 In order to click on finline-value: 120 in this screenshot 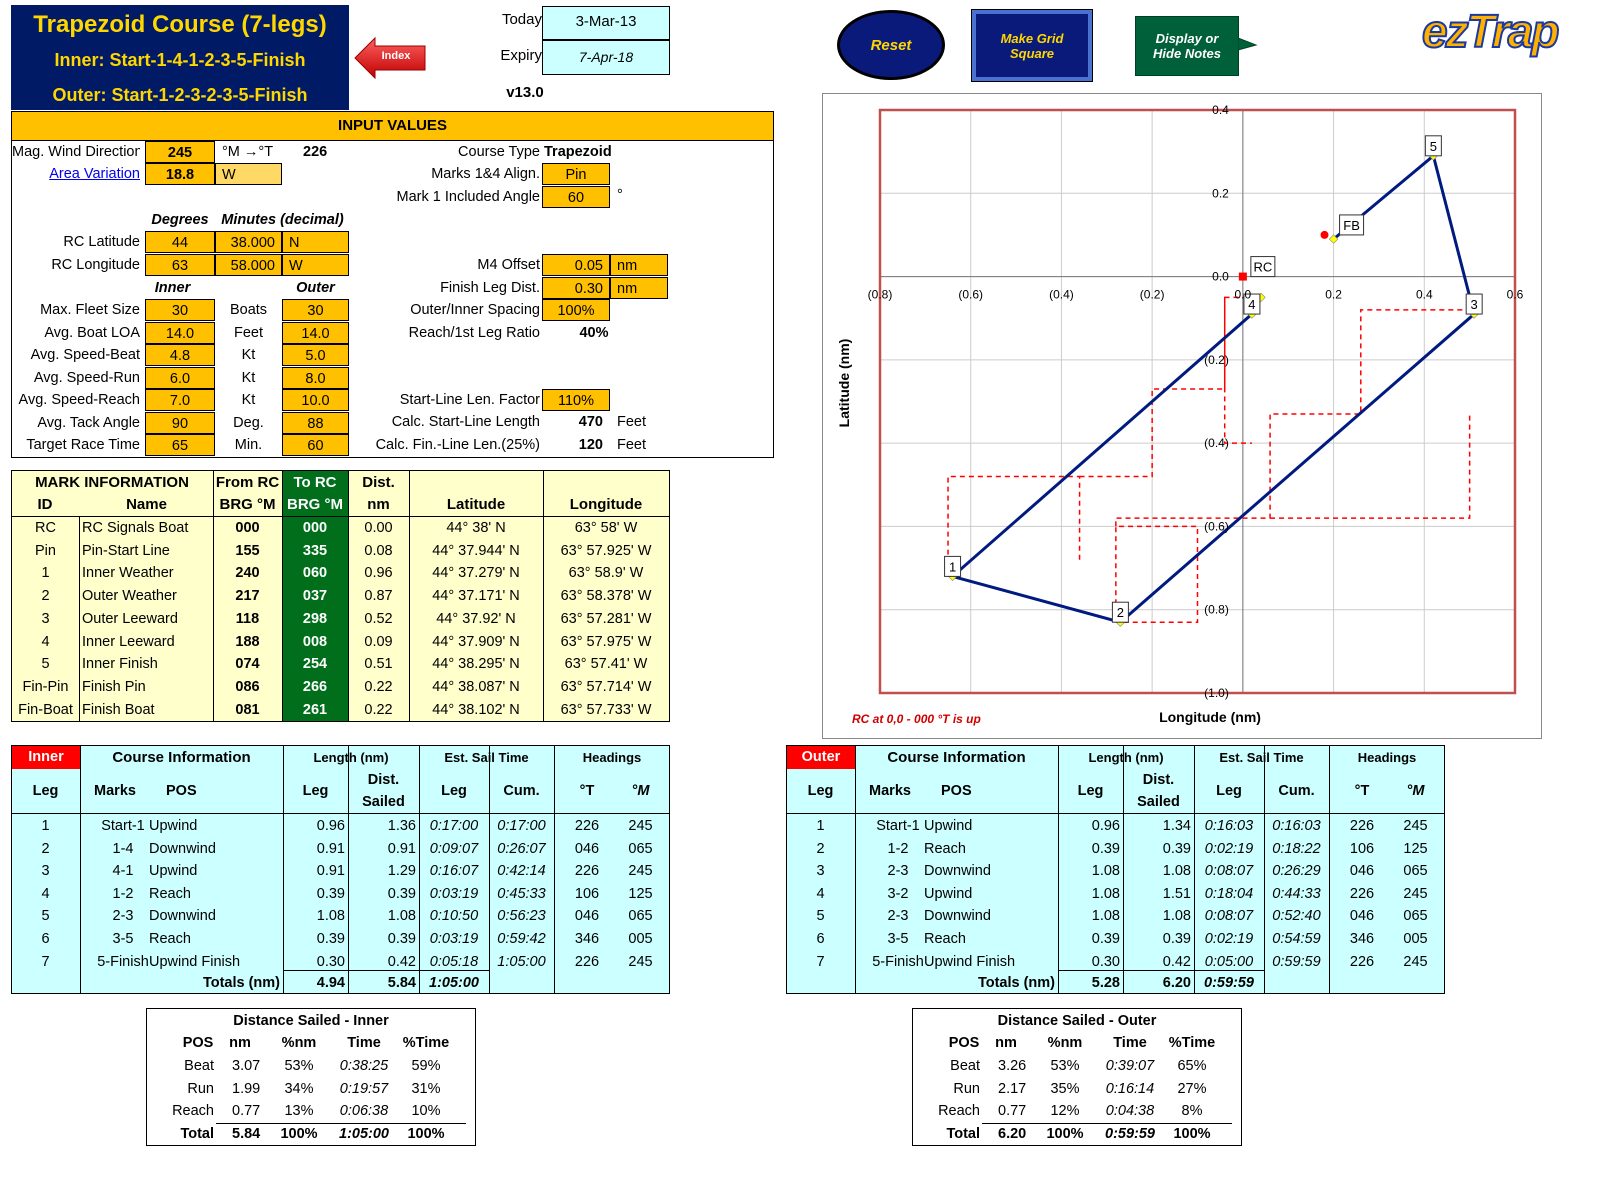, I will do `click(590, 445)`.